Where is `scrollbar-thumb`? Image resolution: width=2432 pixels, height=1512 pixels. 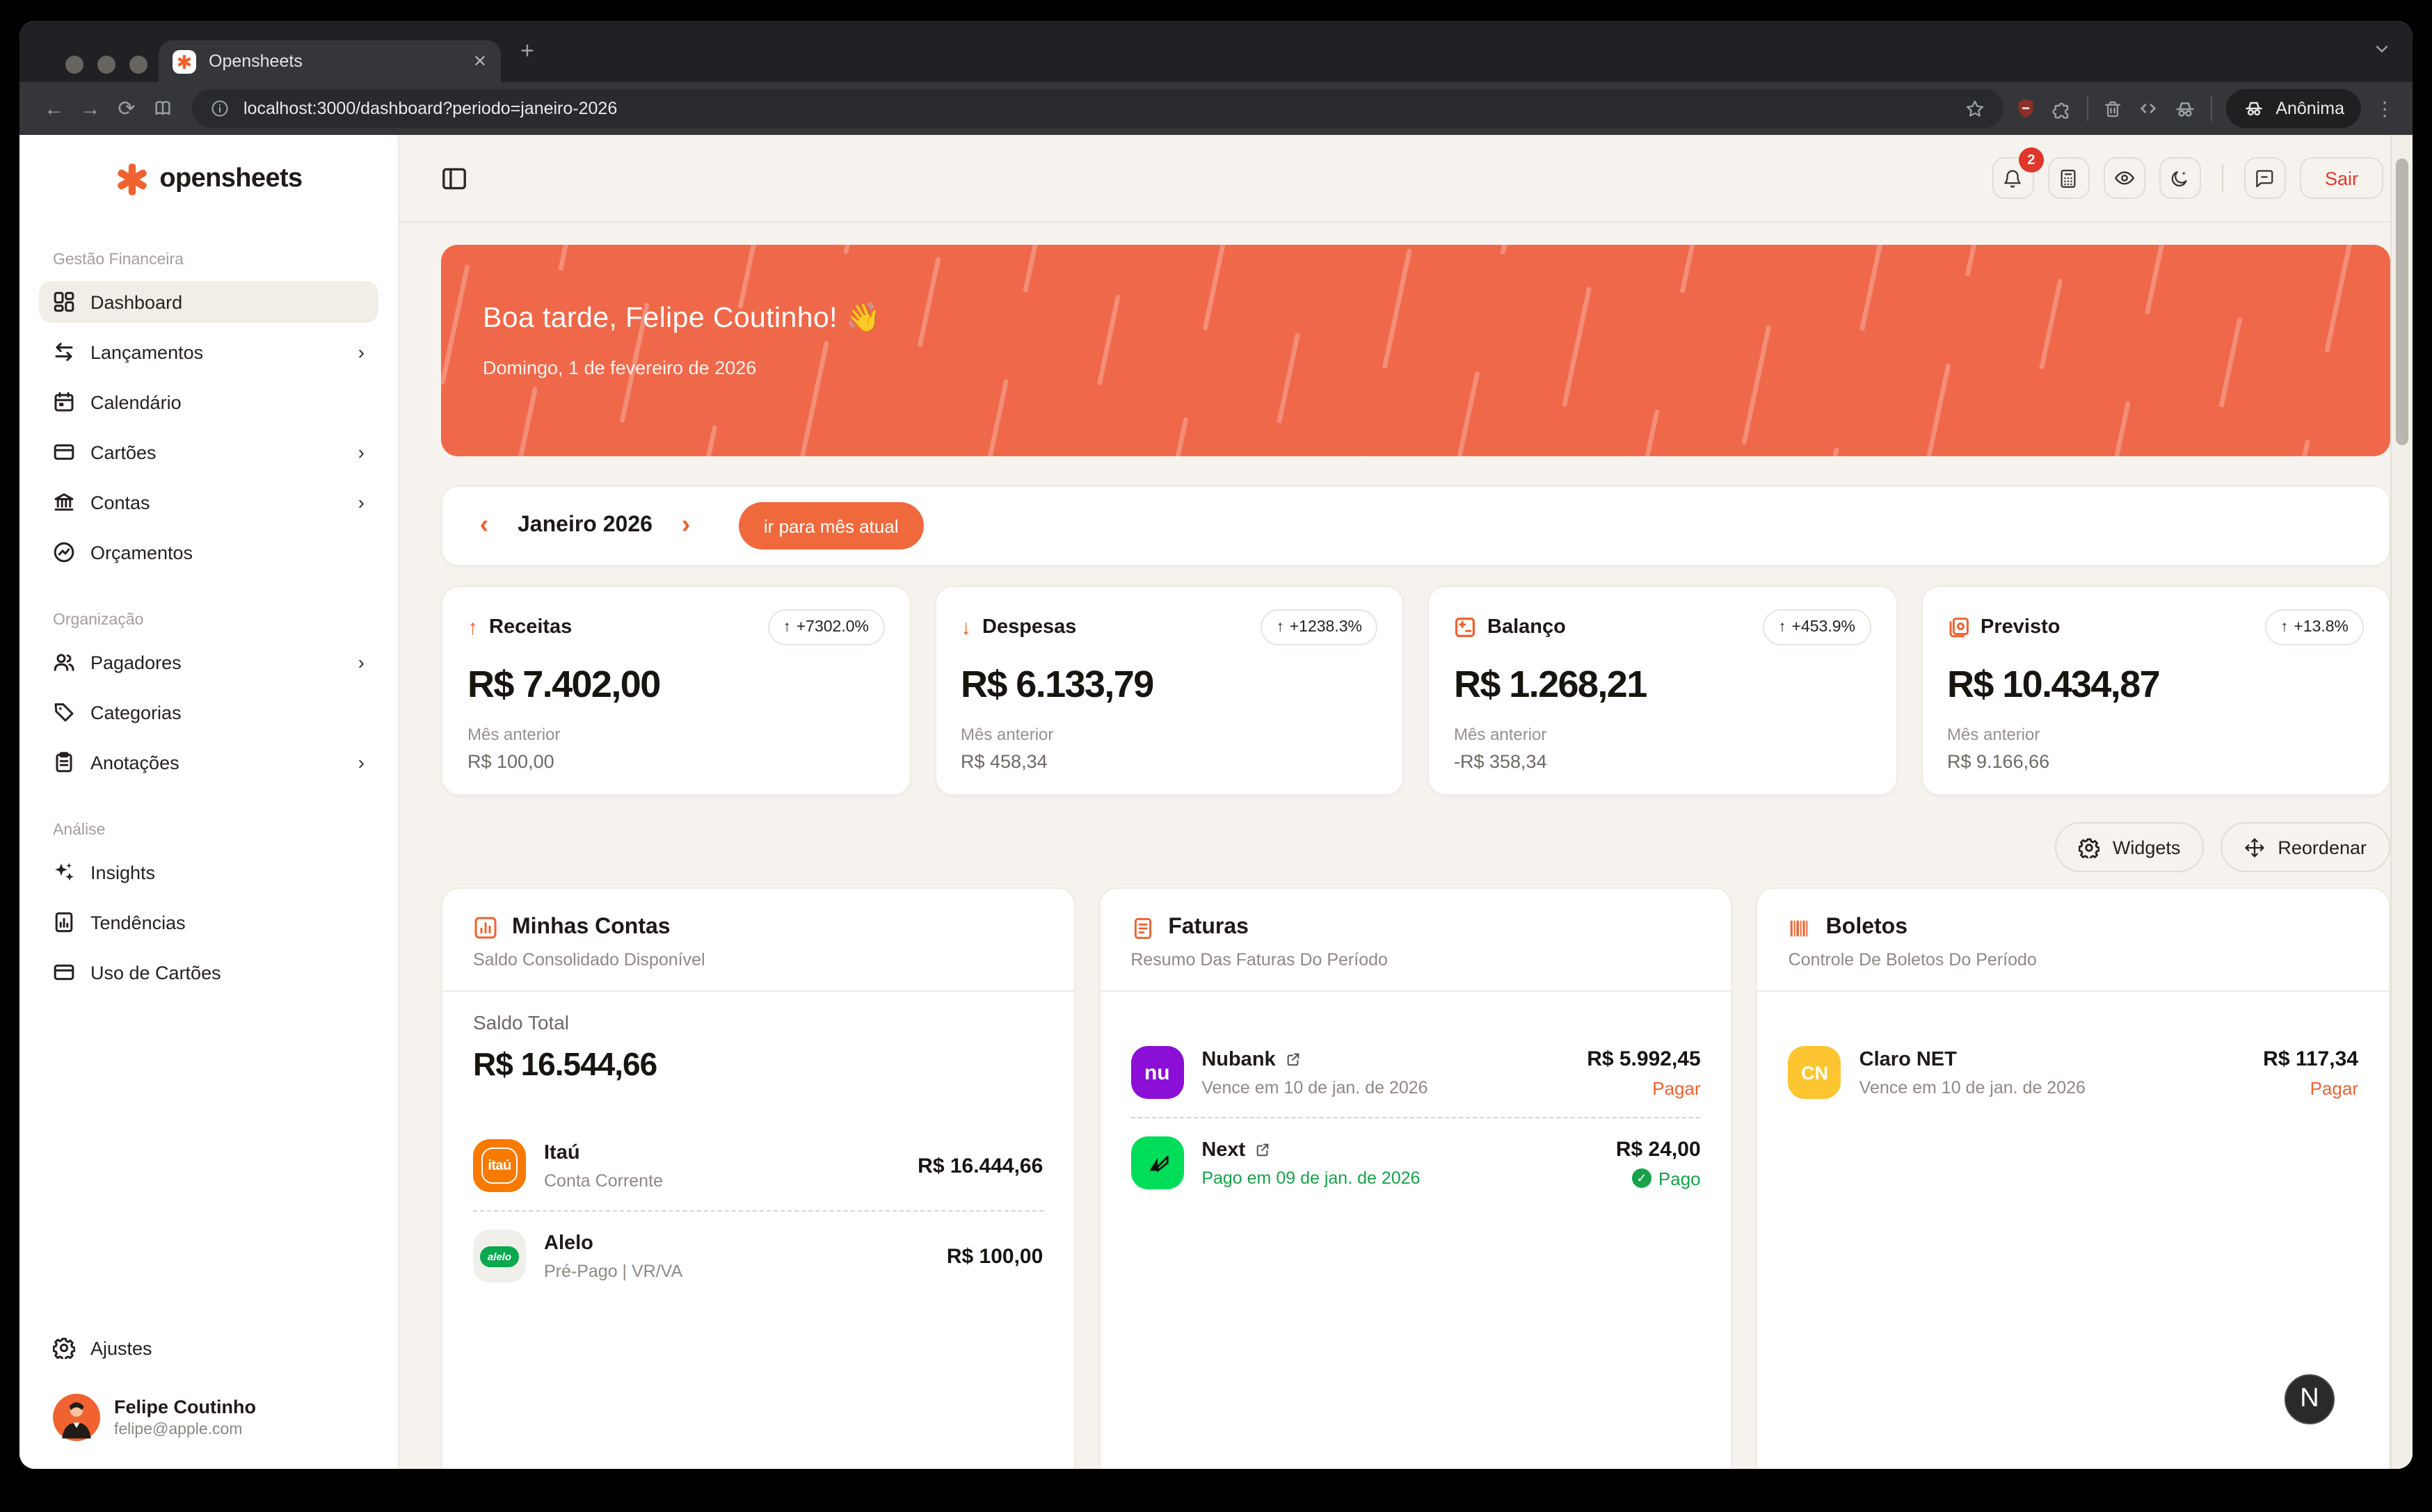
scrollbar-thumb is located at coordinates (2402, 302).